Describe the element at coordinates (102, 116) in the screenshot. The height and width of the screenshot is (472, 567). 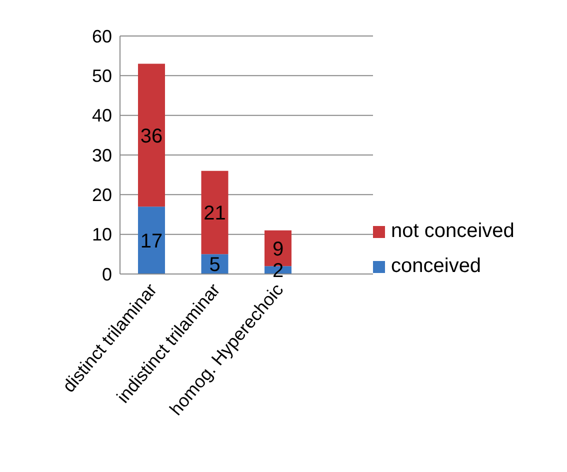
I see `y-tick-label: 40` at that location.